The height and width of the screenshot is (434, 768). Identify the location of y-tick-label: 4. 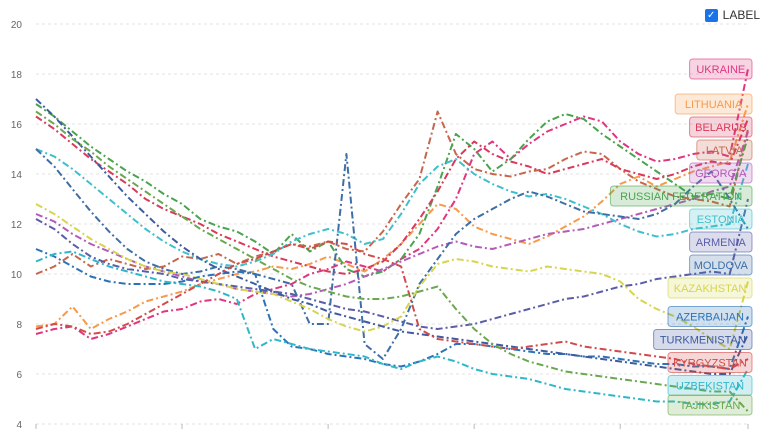
(19, 425).